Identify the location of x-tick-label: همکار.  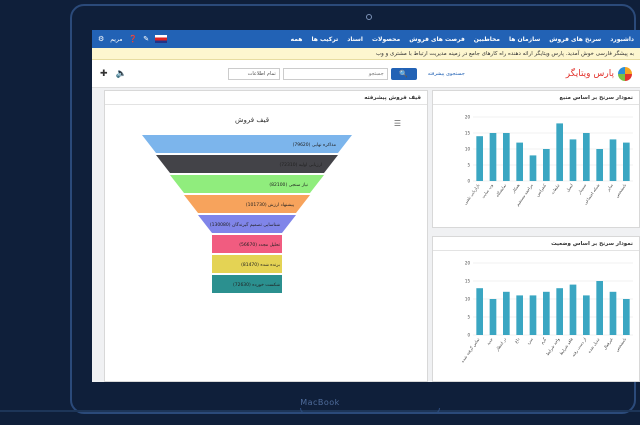
(515, 189).